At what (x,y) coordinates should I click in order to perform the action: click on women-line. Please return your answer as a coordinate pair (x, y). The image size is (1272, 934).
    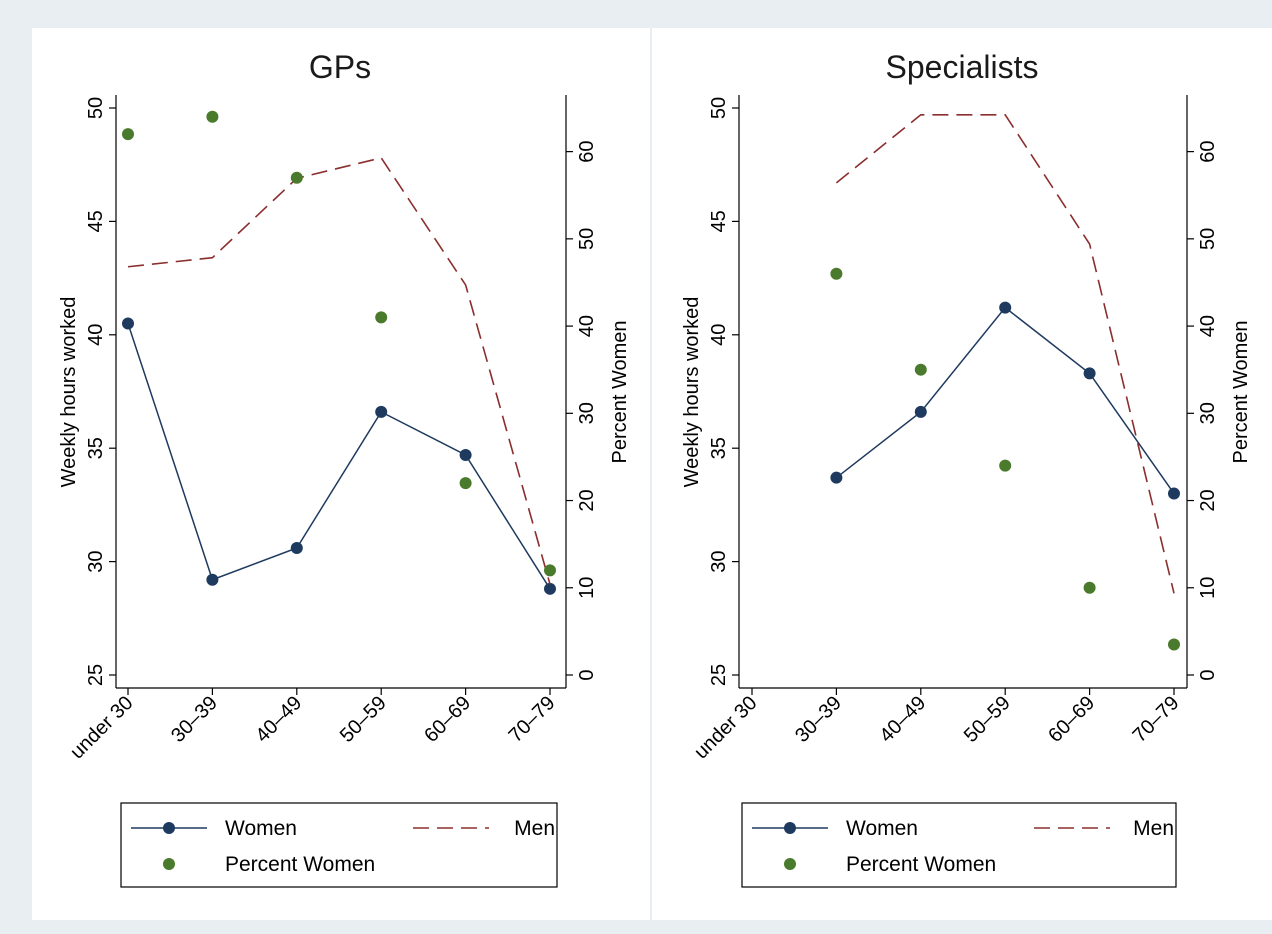
    Looking at the image, I should click on (339, 456).